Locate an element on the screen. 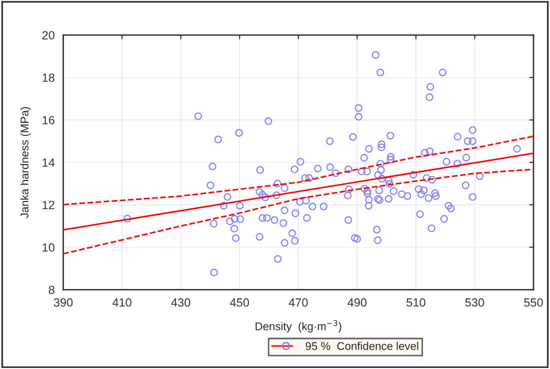  x-tick-label: 550 is located at coordinates (533, 302).